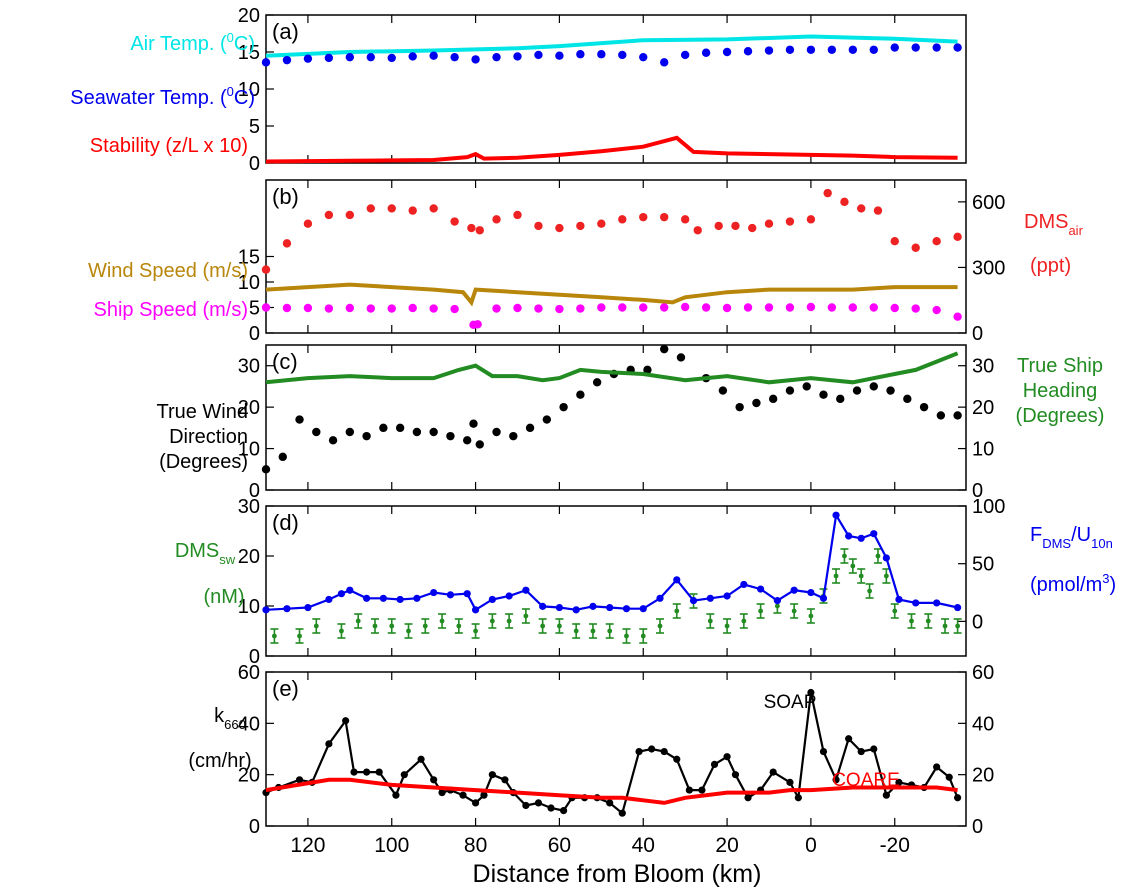  I want to click on x-tick-label: 40, so click(643, 845).